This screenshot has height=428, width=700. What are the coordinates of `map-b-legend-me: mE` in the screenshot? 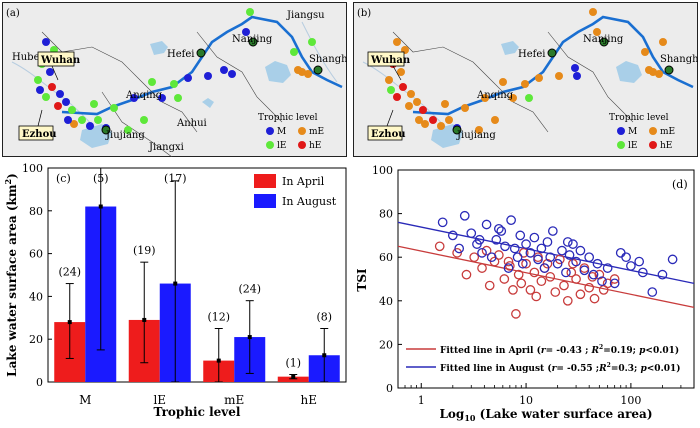 It's located at (667, 132).